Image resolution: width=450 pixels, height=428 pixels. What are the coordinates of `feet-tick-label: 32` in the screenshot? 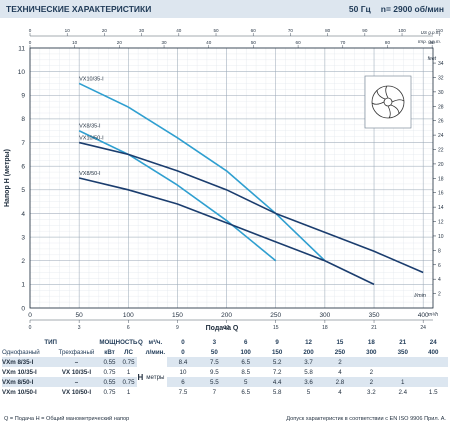 It's located at (441, 78).